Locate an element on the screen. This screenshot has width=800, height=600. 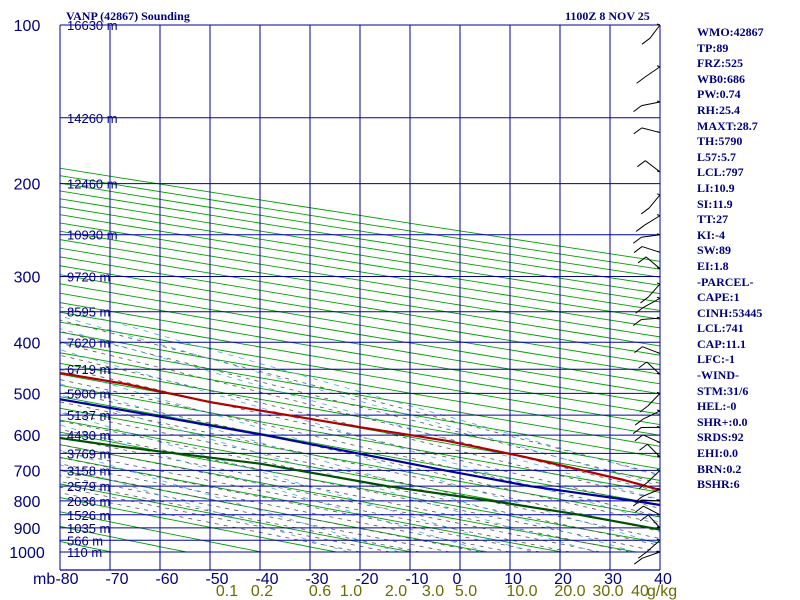
pressure-tick-label: 800 is located at coordinates (27, 502).